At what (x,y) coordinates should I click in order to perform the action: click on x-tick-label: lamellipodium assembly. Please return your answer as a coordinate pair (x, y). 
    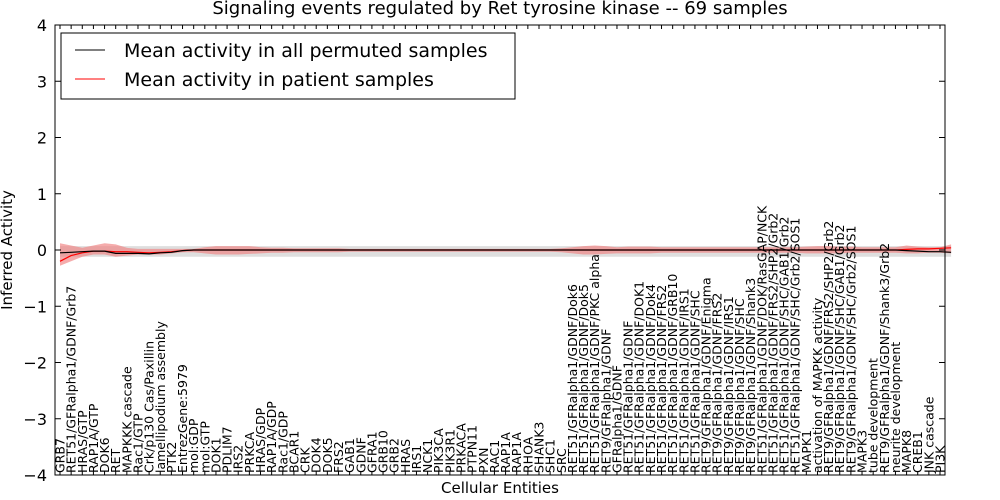
    Looking at the image, I should click on (160, 397).